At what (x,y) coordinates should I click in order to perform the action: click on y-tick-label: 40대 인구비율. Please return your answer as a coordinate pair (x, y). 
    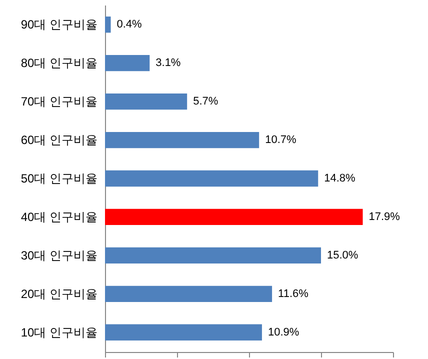
    Looking at the image, I should click on (59, 217).